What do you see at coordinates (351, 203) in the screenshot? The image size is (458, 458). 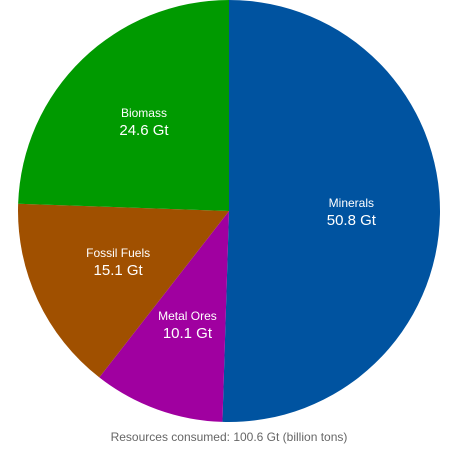 I see `slice-label: Minerals` at bounding box center [351, 203].